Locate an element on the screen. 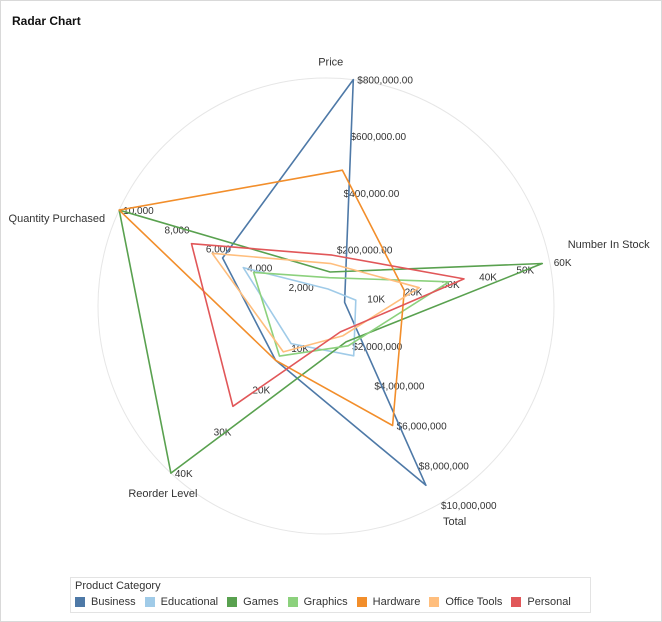 The width and height of the screenshot is (662, 622). chart-title: Radar Chart is located at coordinates (46, 21).